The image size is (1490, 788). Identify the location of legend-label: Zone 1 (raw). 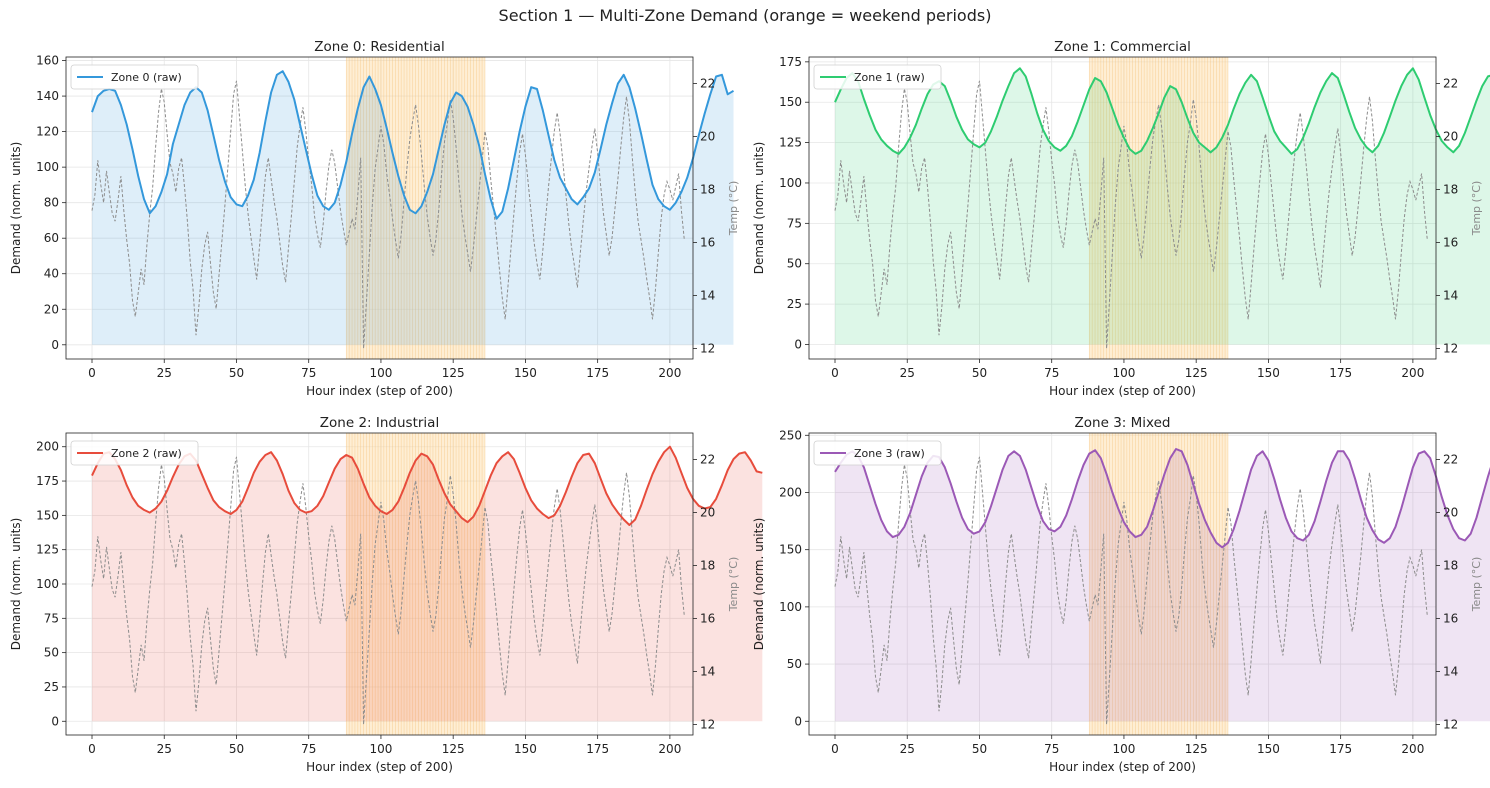
(889, 77).